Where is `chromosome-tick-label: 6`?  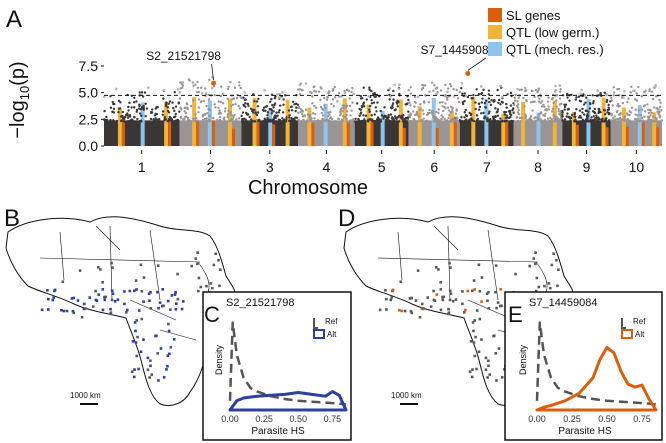
chromosome-tick-label: 6 is located at coordinates (434, 167).